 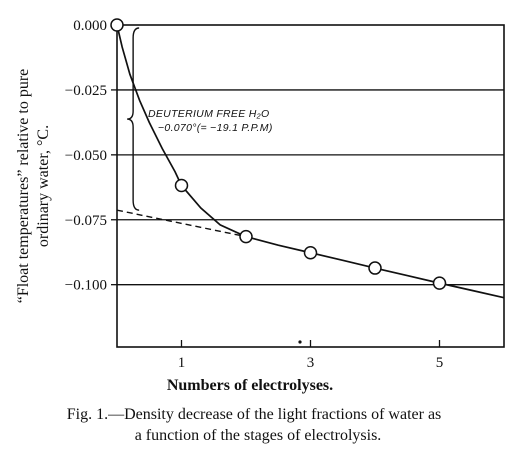 I want to click on stray-dot, so click(x=300, y=342).